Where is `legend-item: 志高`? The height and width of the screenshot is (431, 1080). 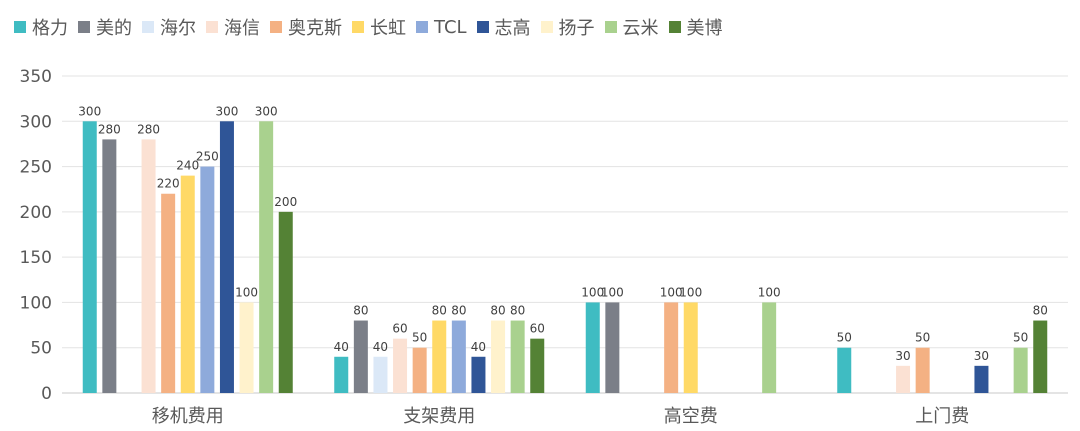 legend-item: 志高 is located at coordinates (503, 27).